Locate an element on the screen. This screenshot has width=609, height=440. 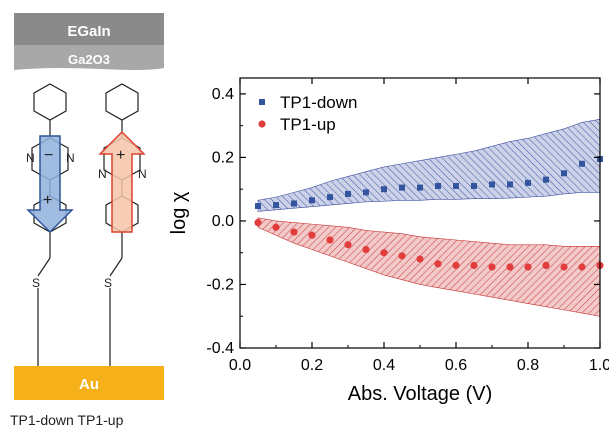
caption-tp1-down: TP1-down is located at coordinates (42, 420).